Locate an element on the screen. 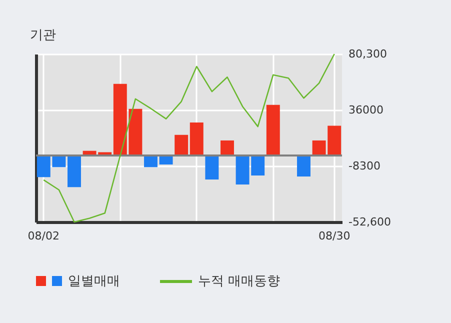 Image resolution: width=451 pixels, height=323 pixels. legend-label: 일별매매 is located at coordinates (94, 281).